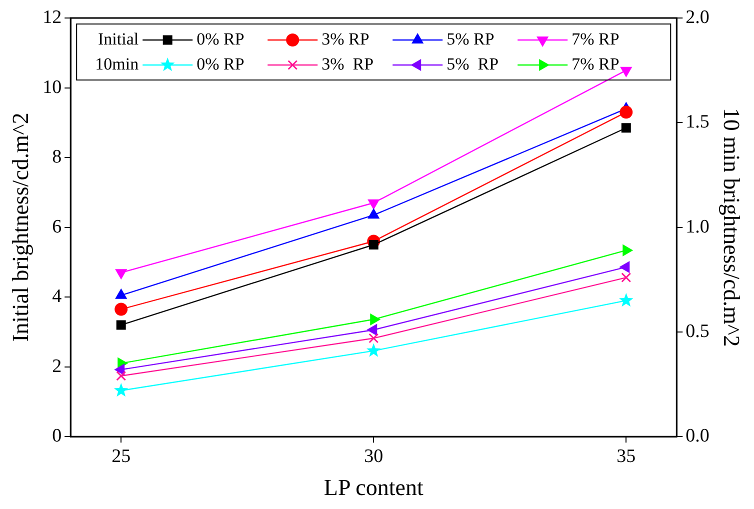 Image resolution: width=754 pixels, height=509 pixels. Describe the element at coordinates (57, 436) in the screenshot. I see `y-tick-label: 0` at that location.